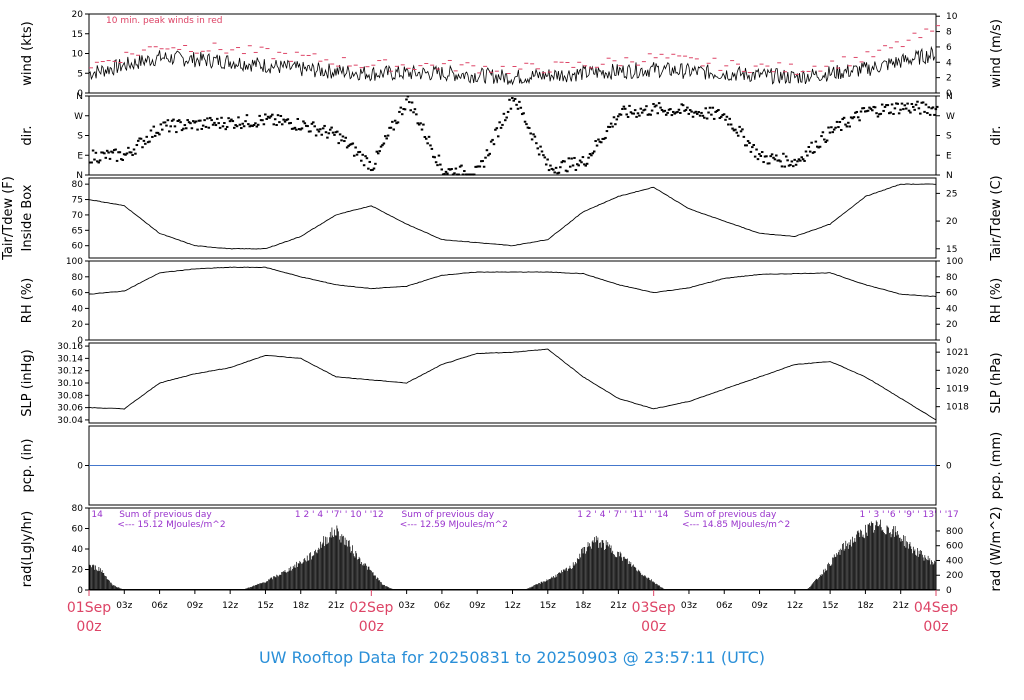  I want to click on x-day-label-hour: 00z, so click(88, 627).